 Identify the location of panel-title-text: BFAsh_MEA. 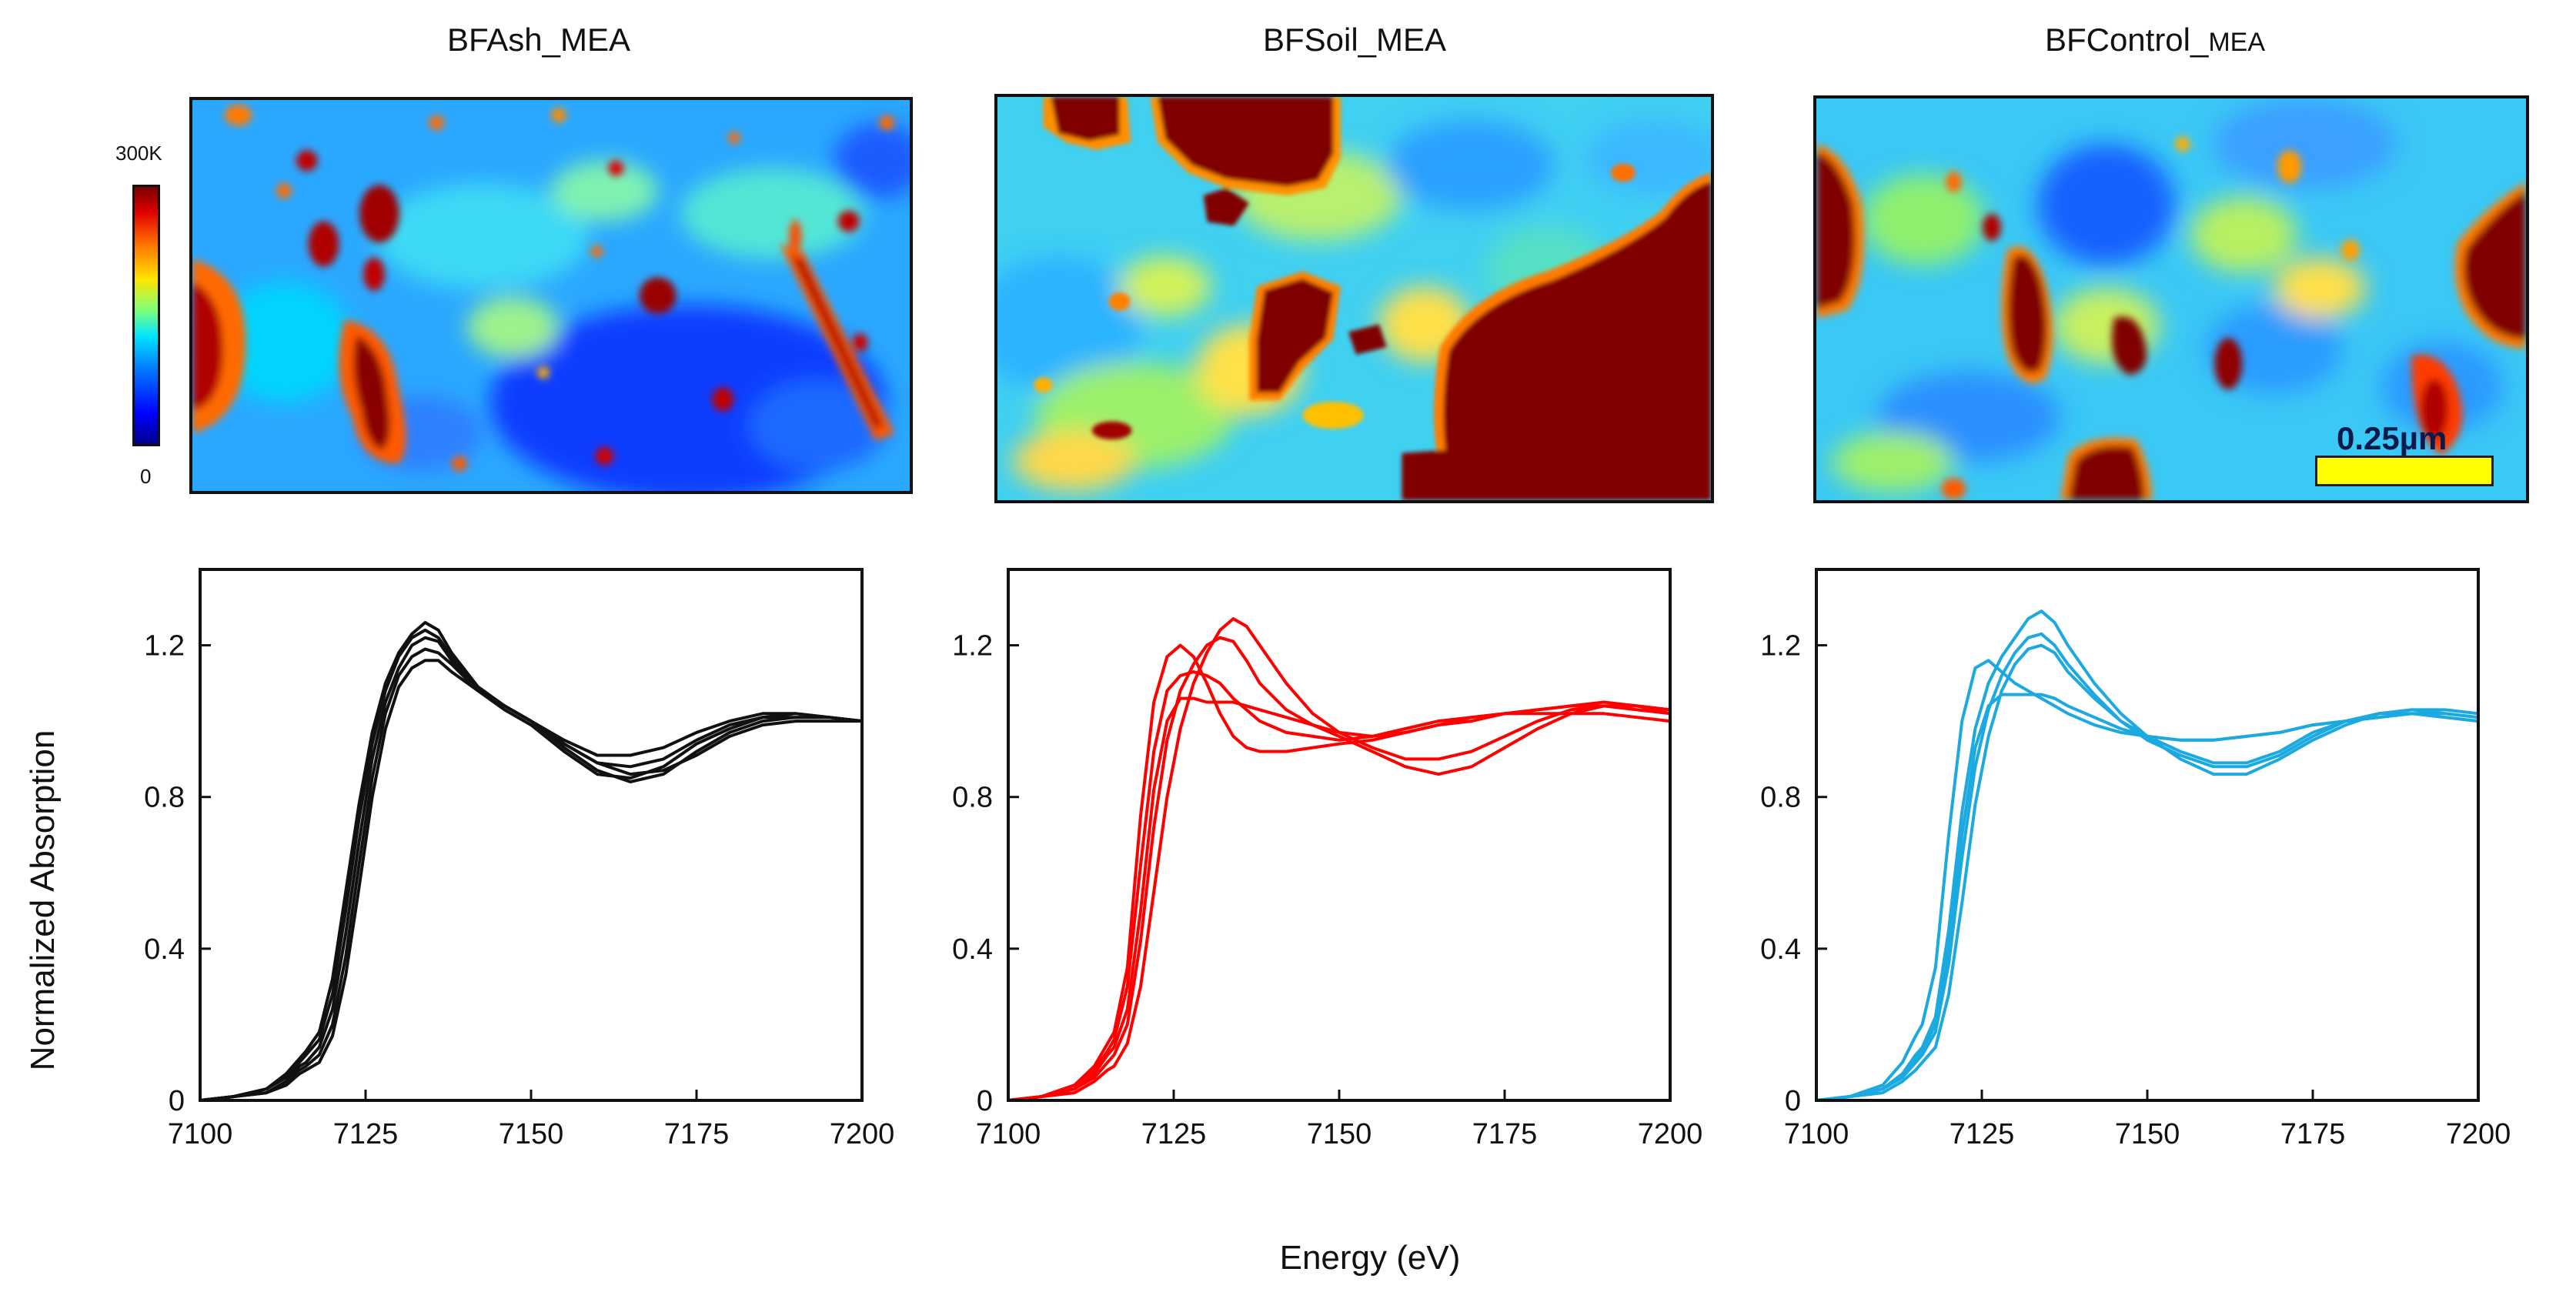
(538, 40).